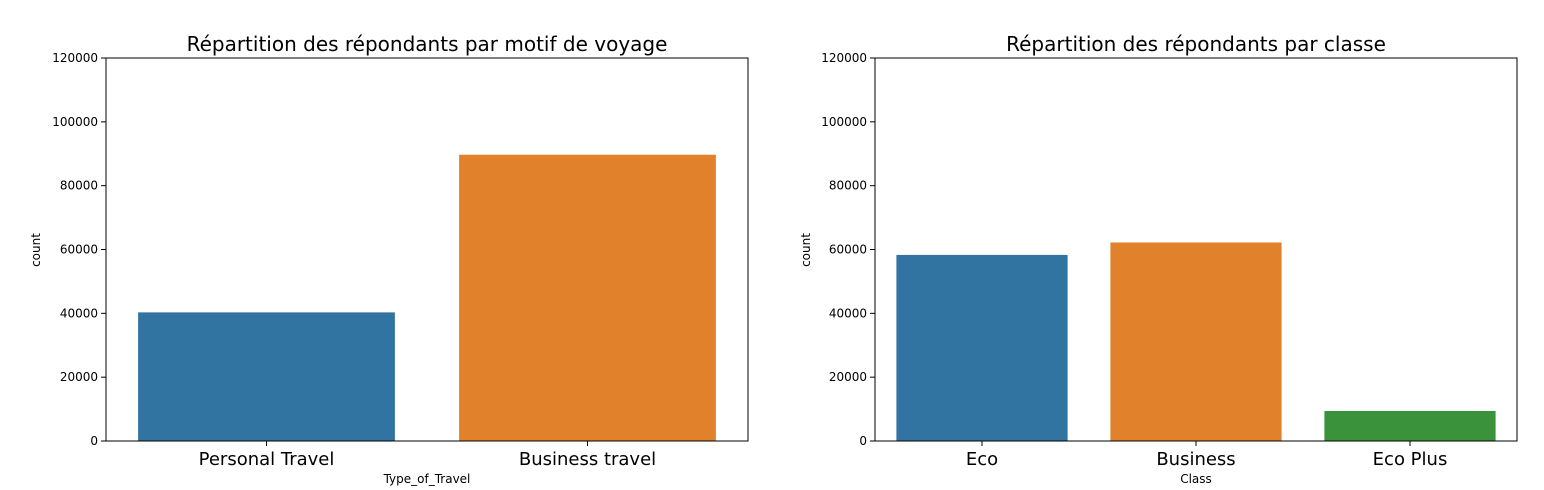 The width and height of the screenshot is (1544, 490). Describe the element at coordinates (587, 297) in the screenshot. I see `bar-business-travel` at that location.